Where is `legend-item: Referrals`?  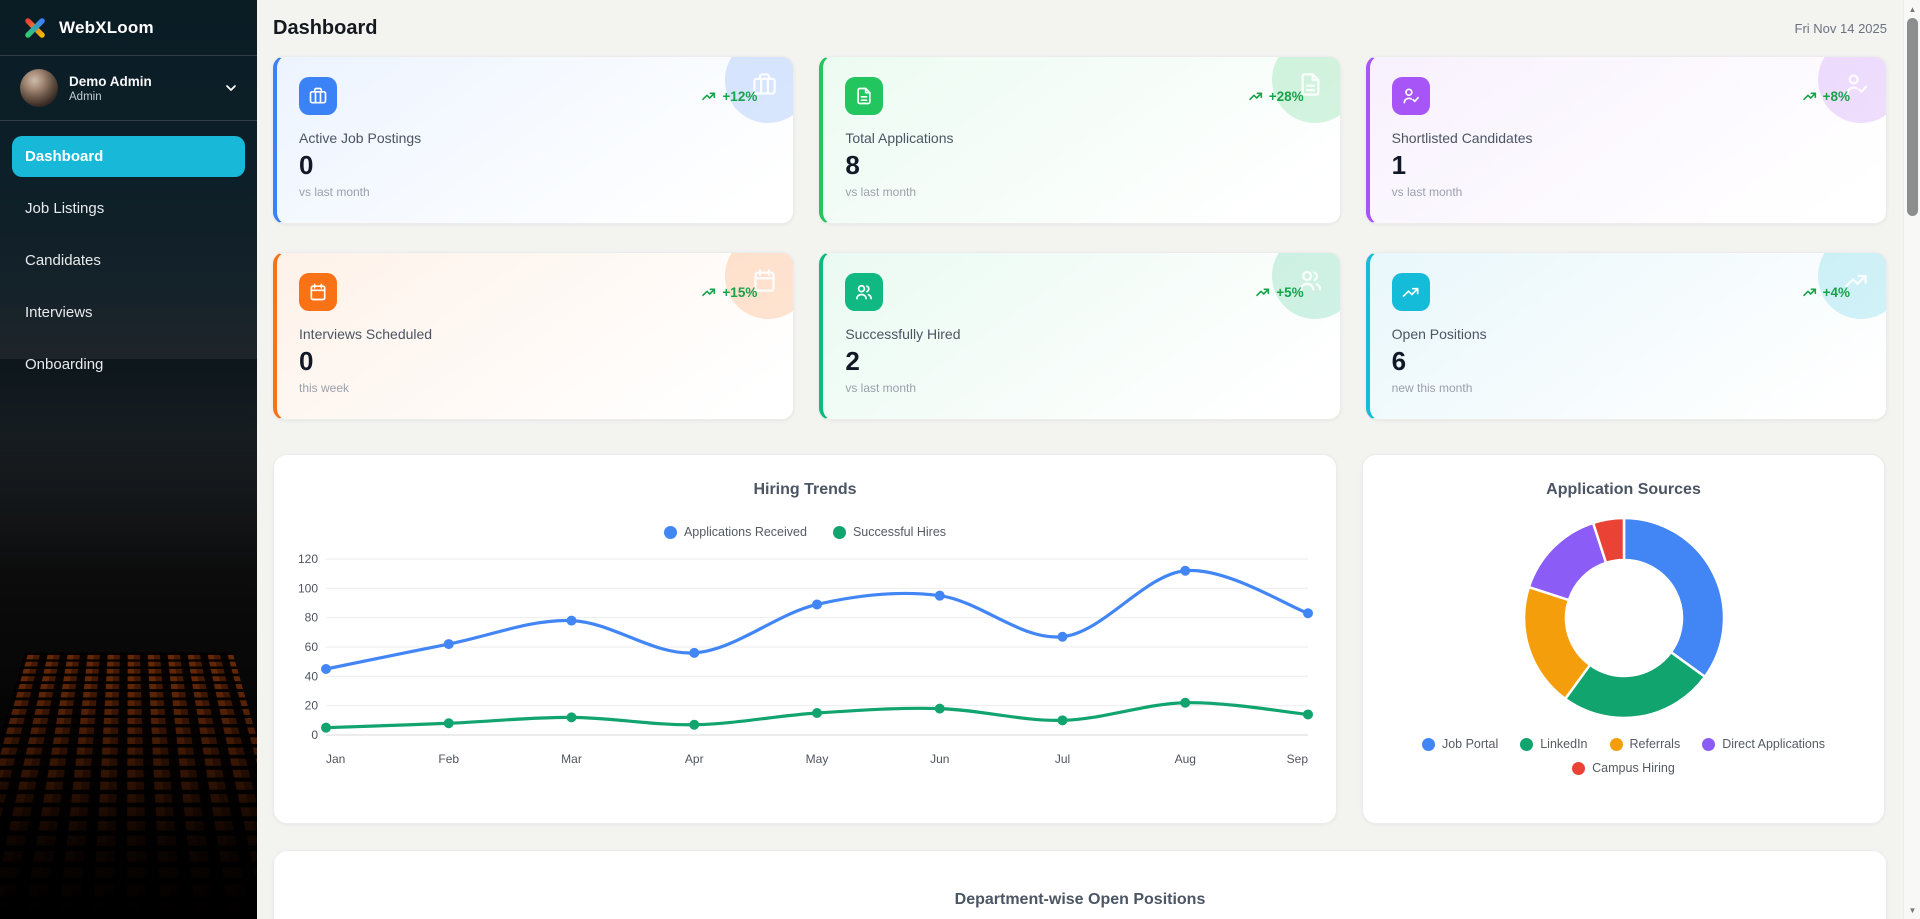
legend-item: Referrals is located at coordinates (1645, 744).